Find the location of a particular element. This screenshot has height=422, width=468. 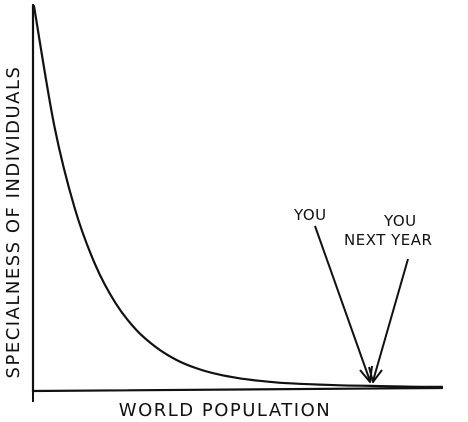

annotation-you-next-year-arrowhead is located at coordinates (375, 374).